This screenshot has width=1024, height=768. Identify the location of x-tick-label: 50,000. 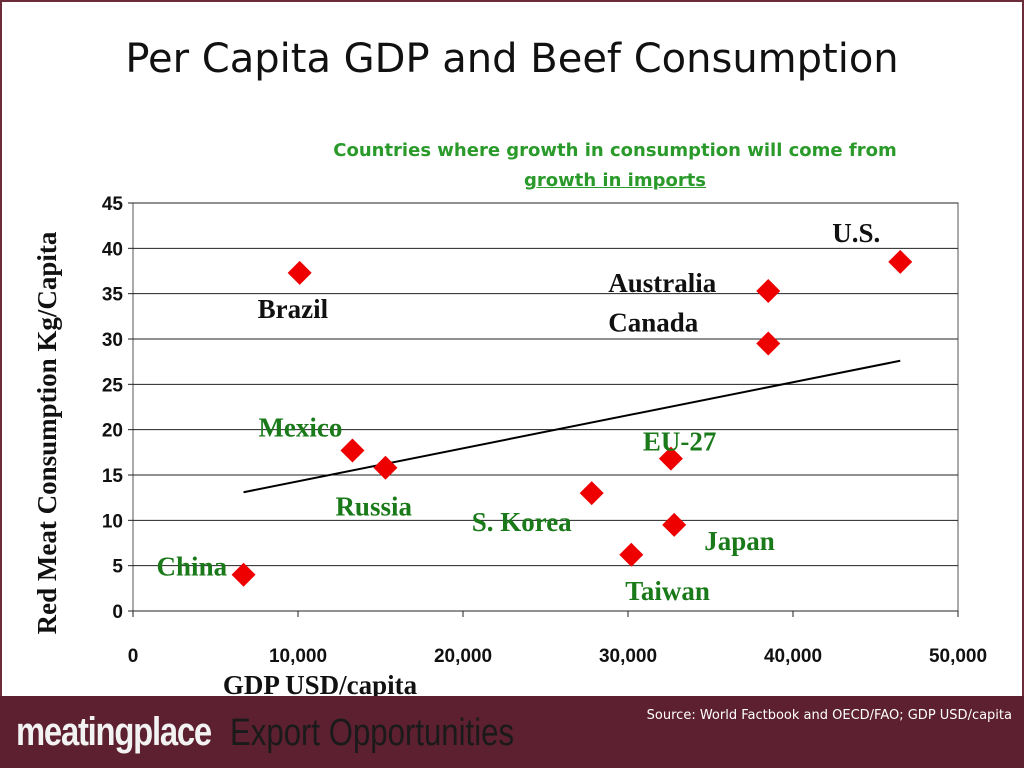
(958, 656).